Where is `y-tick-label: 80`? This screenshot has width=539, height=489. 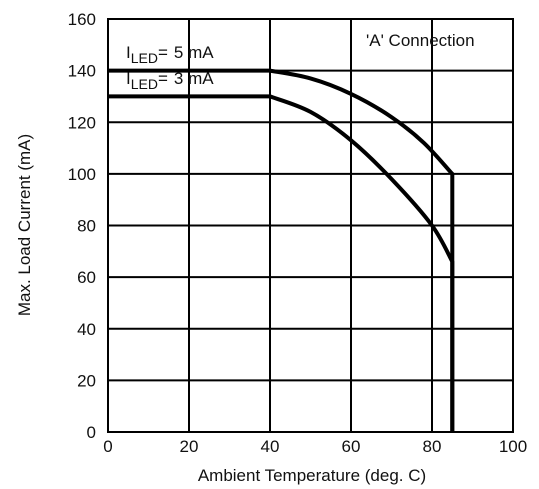
y-tick-label: 80 is located at coordinates (86, 226).